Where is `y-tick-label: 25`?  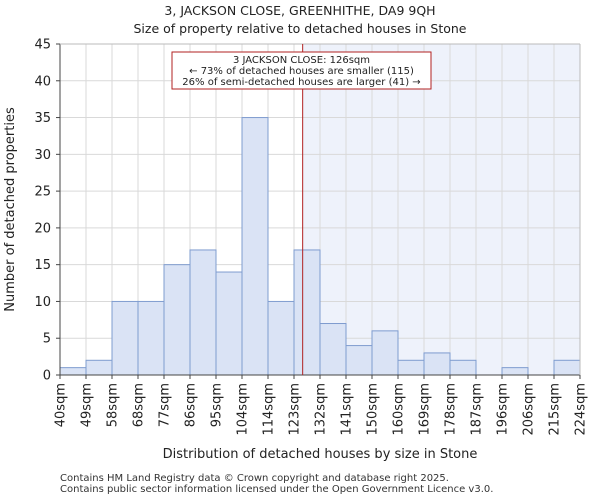 y-tick-label: 25 is located at coordinates (42, 192).